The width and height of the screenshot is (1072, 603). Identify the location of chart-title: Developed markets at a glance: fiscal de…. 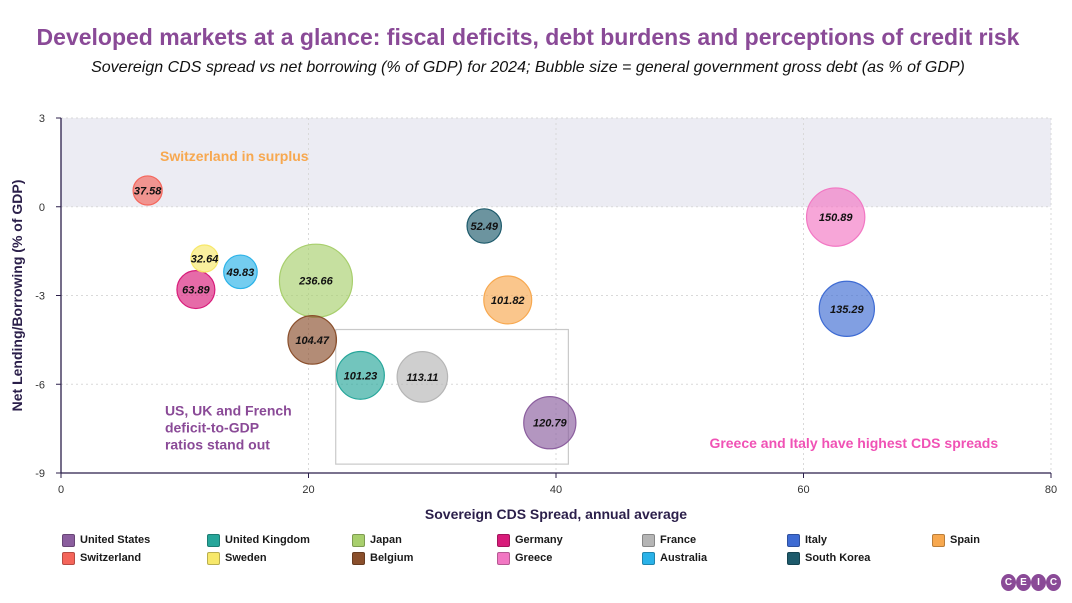
(528, 37).